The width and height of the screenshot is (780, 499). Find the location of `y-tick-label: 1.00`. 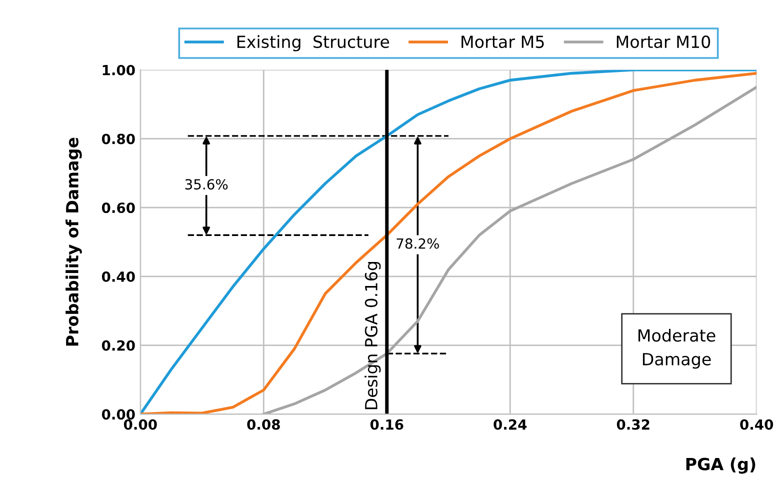

y-tick-label: 1.00 is located at coordinates (118, 70).